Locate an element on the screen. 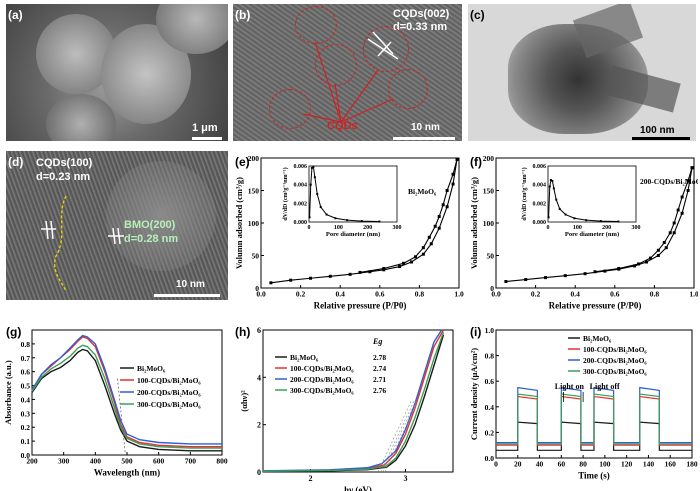 The width and height of the screenshot is (700, 491). y-axis-label: Volumn adsorbed (cm³/g) is located at coordinates (474, 223).